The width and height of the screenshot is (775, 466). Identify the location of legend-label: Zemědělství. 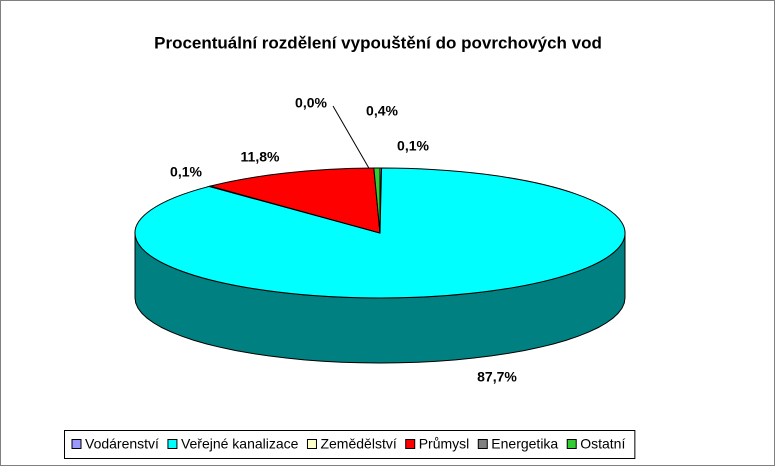
(358, 444).